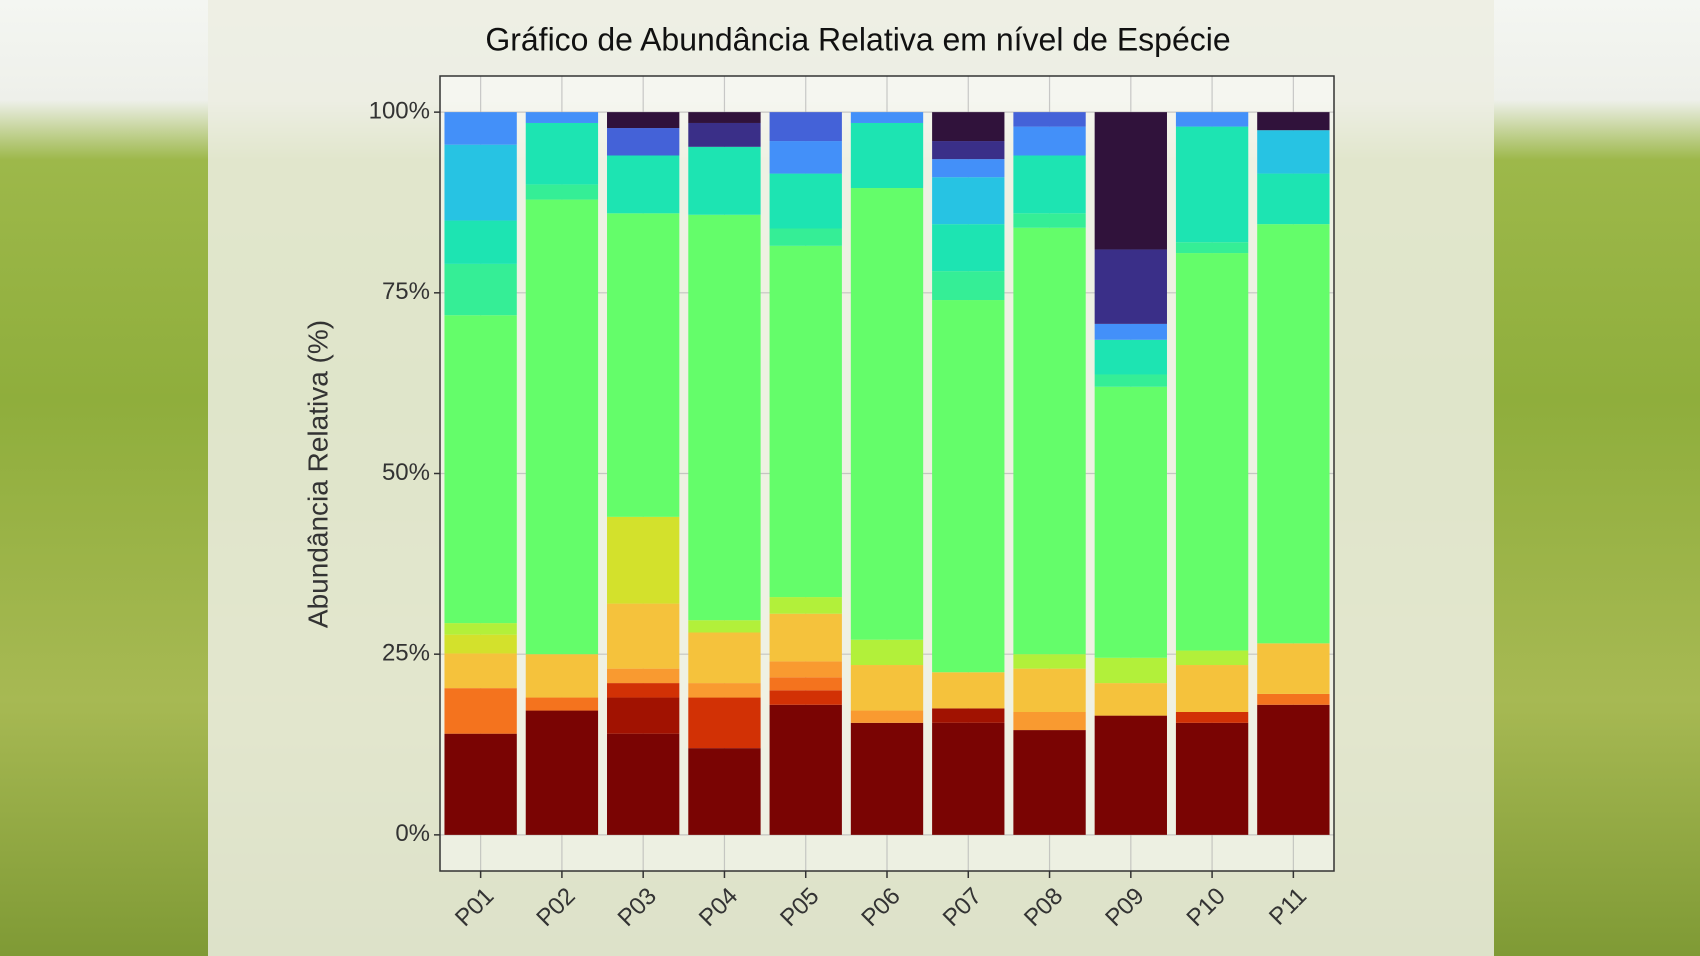 The width and height of the screenshot is (1700, 956). Describe the element at coordinates (474, 907) in the screenshot. I see `x-tick-label: P01` at that location.